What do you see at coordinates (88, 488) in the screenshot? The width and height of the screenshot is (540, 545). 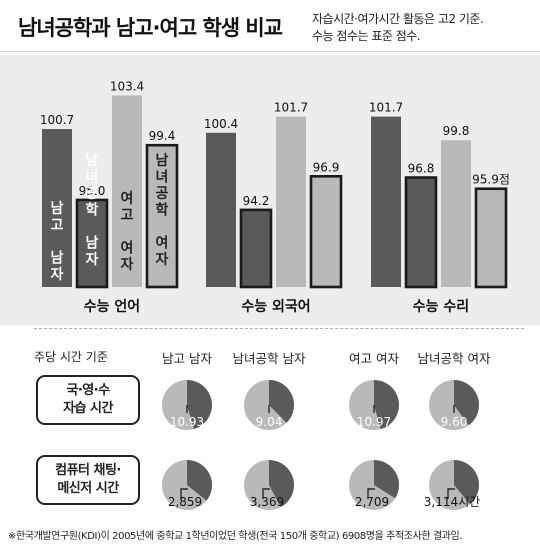 I see `pie-row-label-line: 메신저 시간` at bounding box center [88, 488].